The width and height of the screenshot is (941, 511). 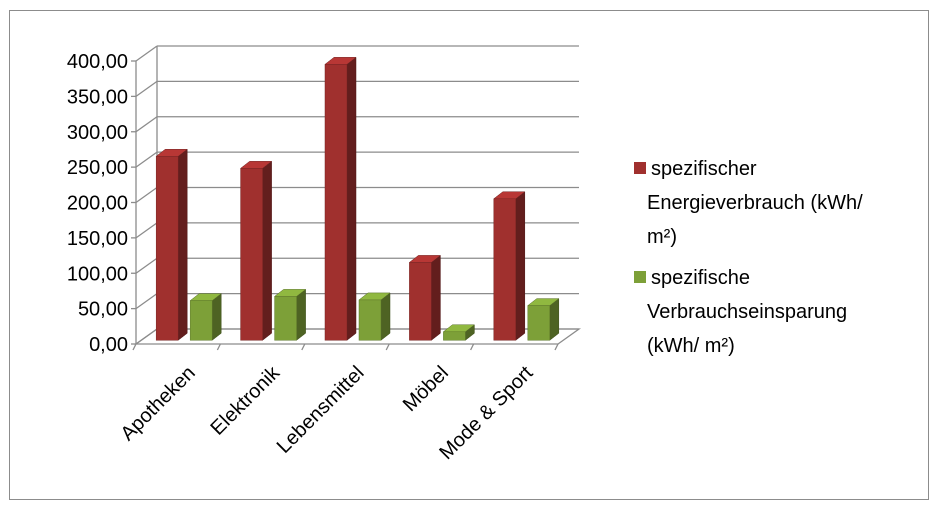 I want to click on x-tick-label: Möbel, so click(x=426, y=389).